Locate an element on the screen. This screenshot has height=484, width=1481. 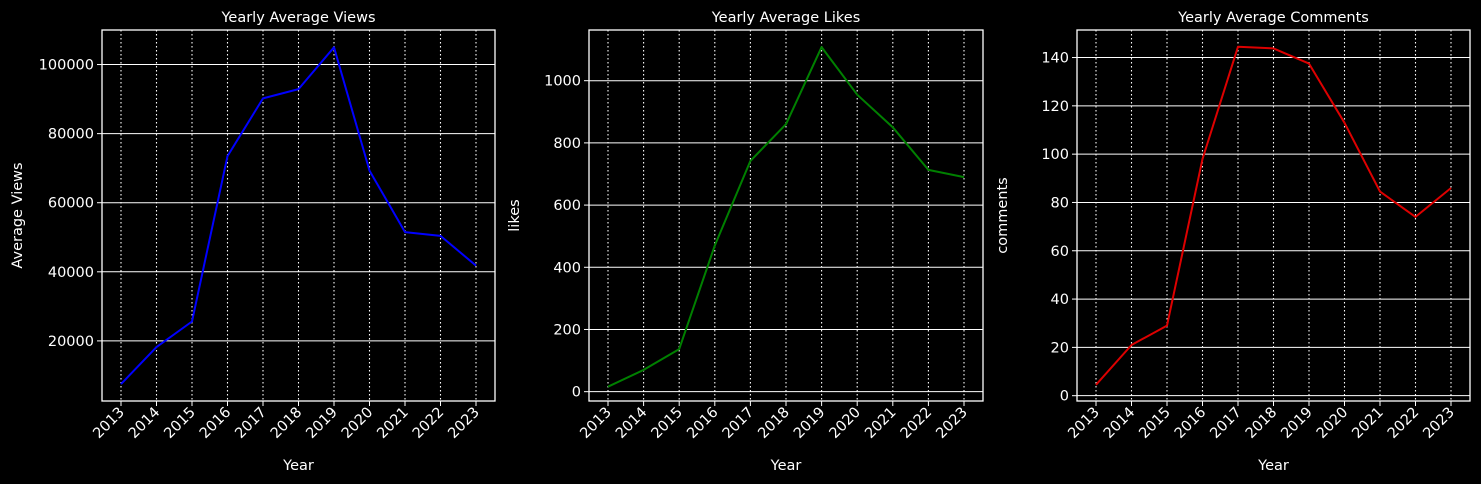
y-tick-label: 100 is located at coordinates (1055, 155).